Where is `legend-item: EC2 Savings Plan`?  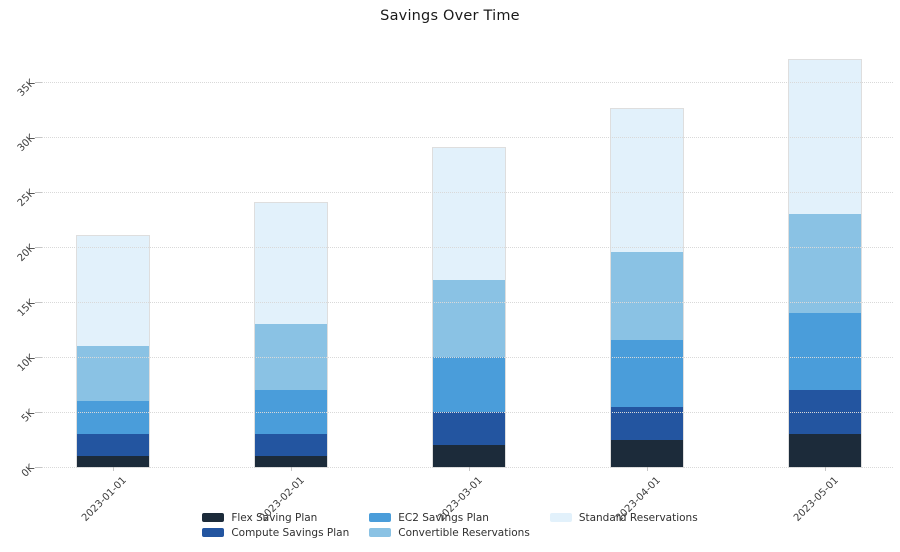 legend-item: EC2 Savings Plan is located at coordinates (449, 517).